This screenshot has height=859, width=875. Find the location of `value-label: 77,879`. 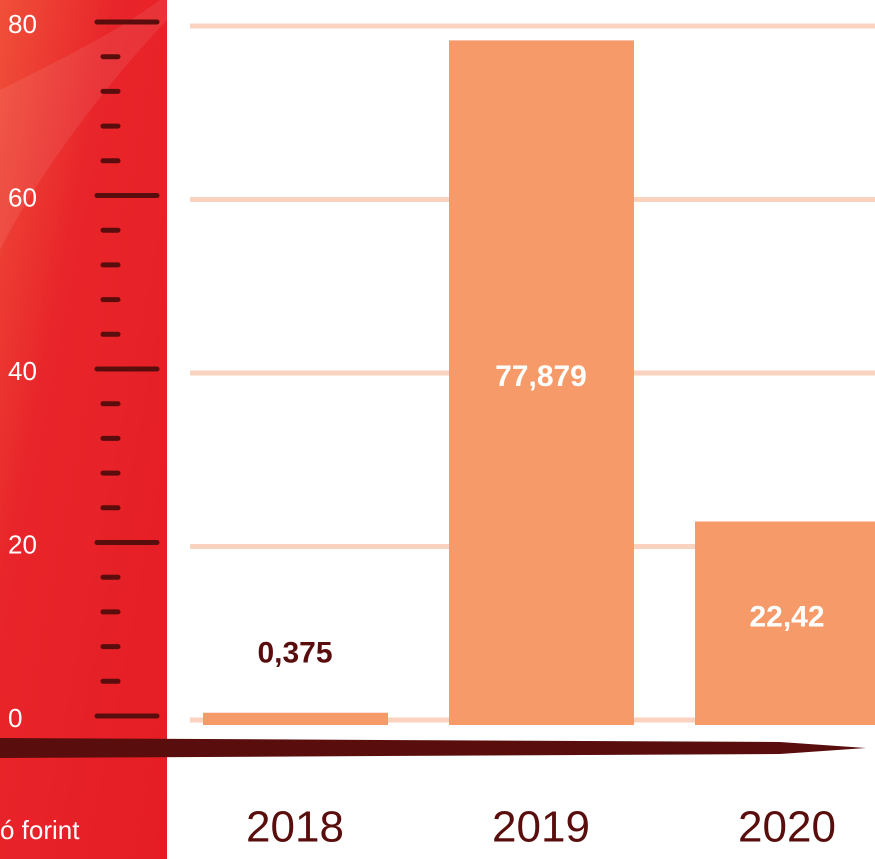

value-label: 77,879 is located at coordinates (541, 376).